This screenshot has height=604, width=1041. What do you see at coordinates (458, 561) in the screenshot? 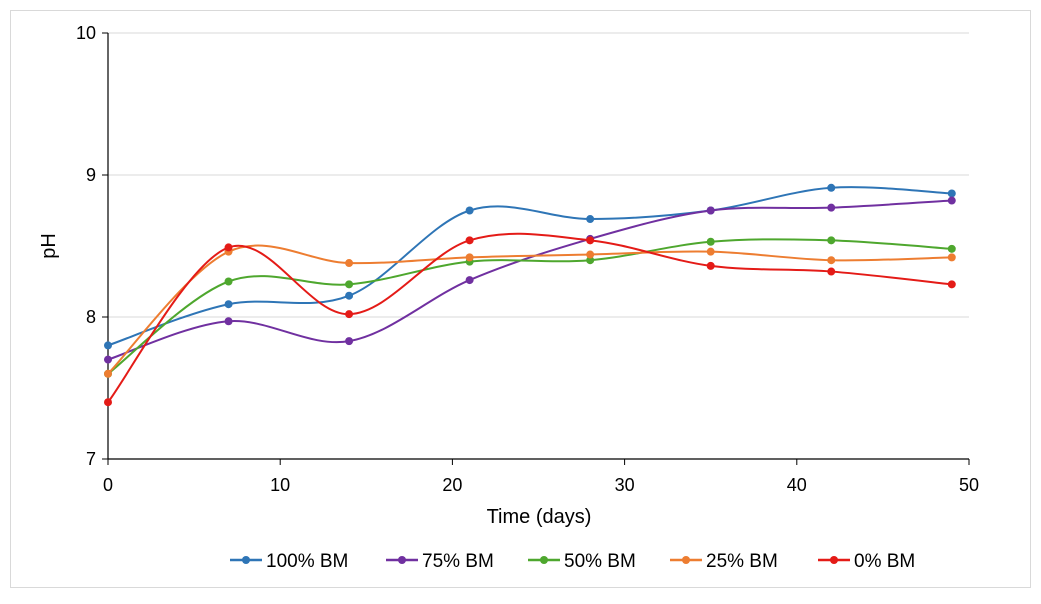
I see `legend-label: 75% BM` at bounding box center [458, 561].